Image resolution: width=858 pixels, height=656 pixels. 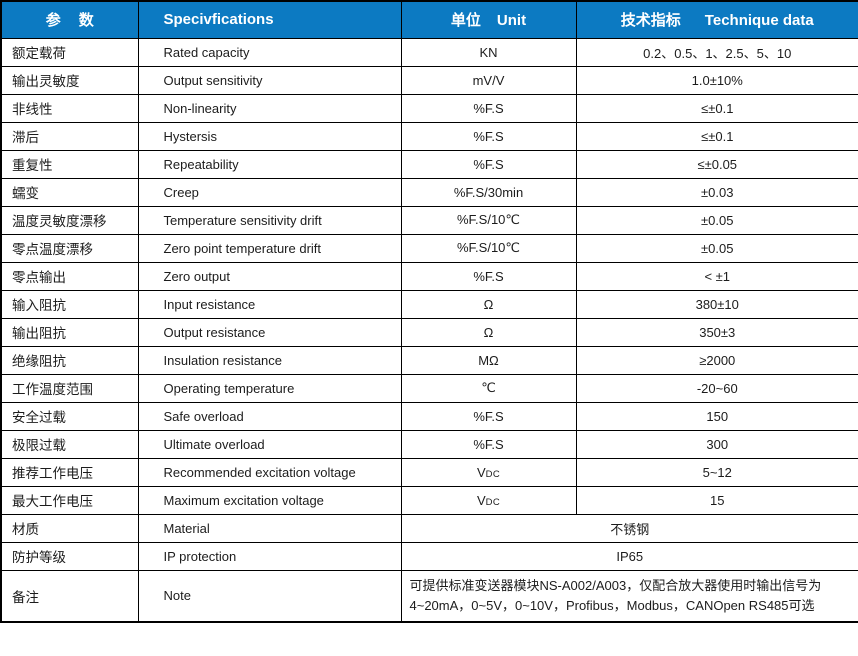 I want to click on table-row: 额定载荷 Rated capacity KN 0.2、0.5、1、2.5、5、10, so click(x=429, y=52).